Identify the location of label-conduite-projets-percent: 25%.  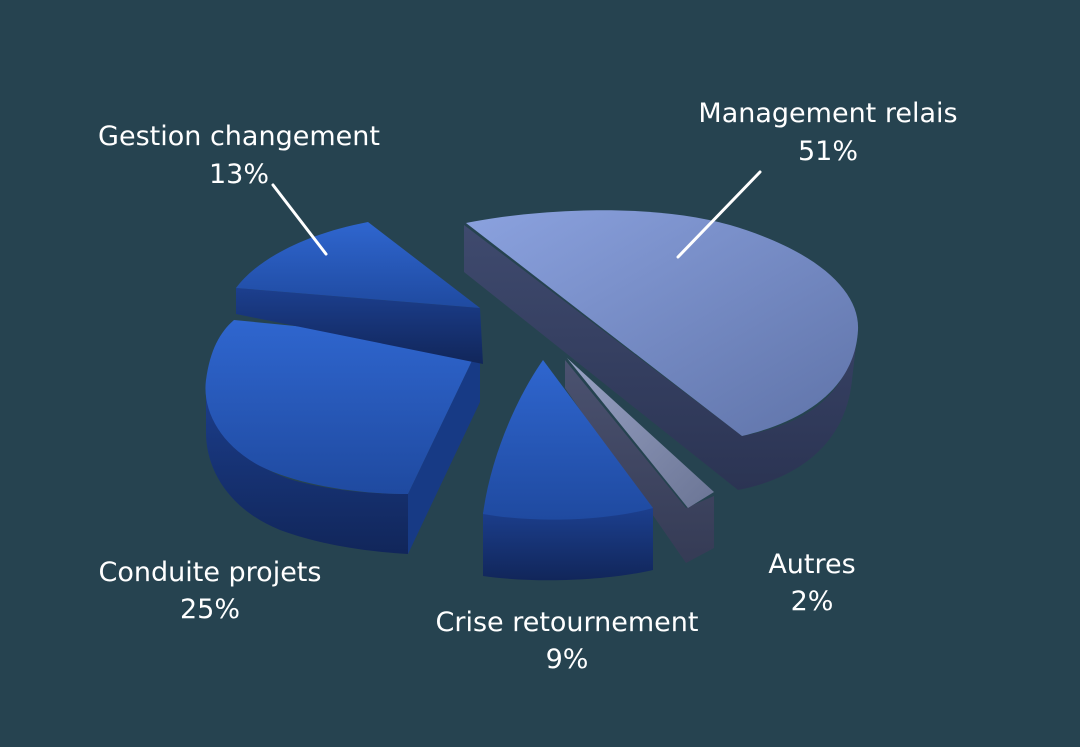
(210, 609).